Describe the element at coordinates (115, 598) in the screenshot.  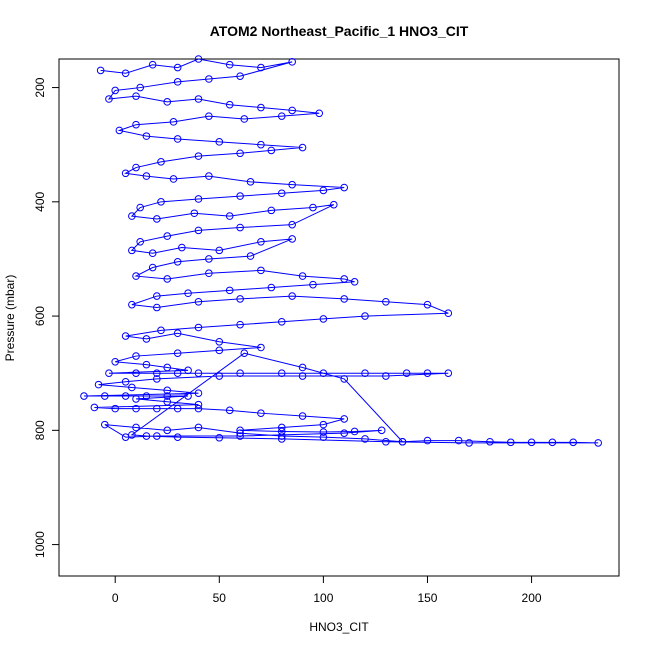
I see `x-tick-label: 0` at that location.